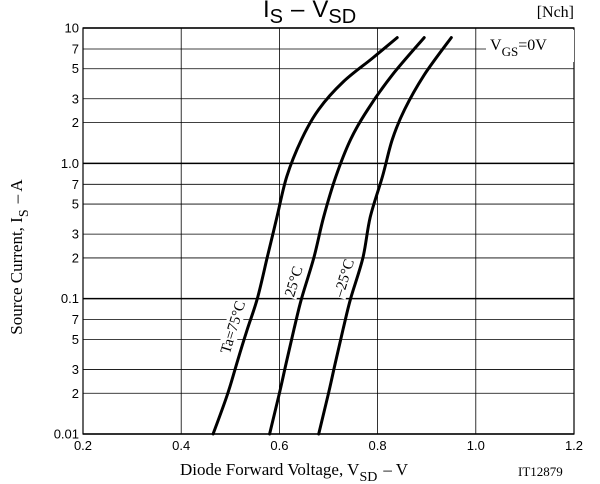 This screenshot has width=600, height=484. I want to click on x-tick-label: 0.8, so click(378, 445).